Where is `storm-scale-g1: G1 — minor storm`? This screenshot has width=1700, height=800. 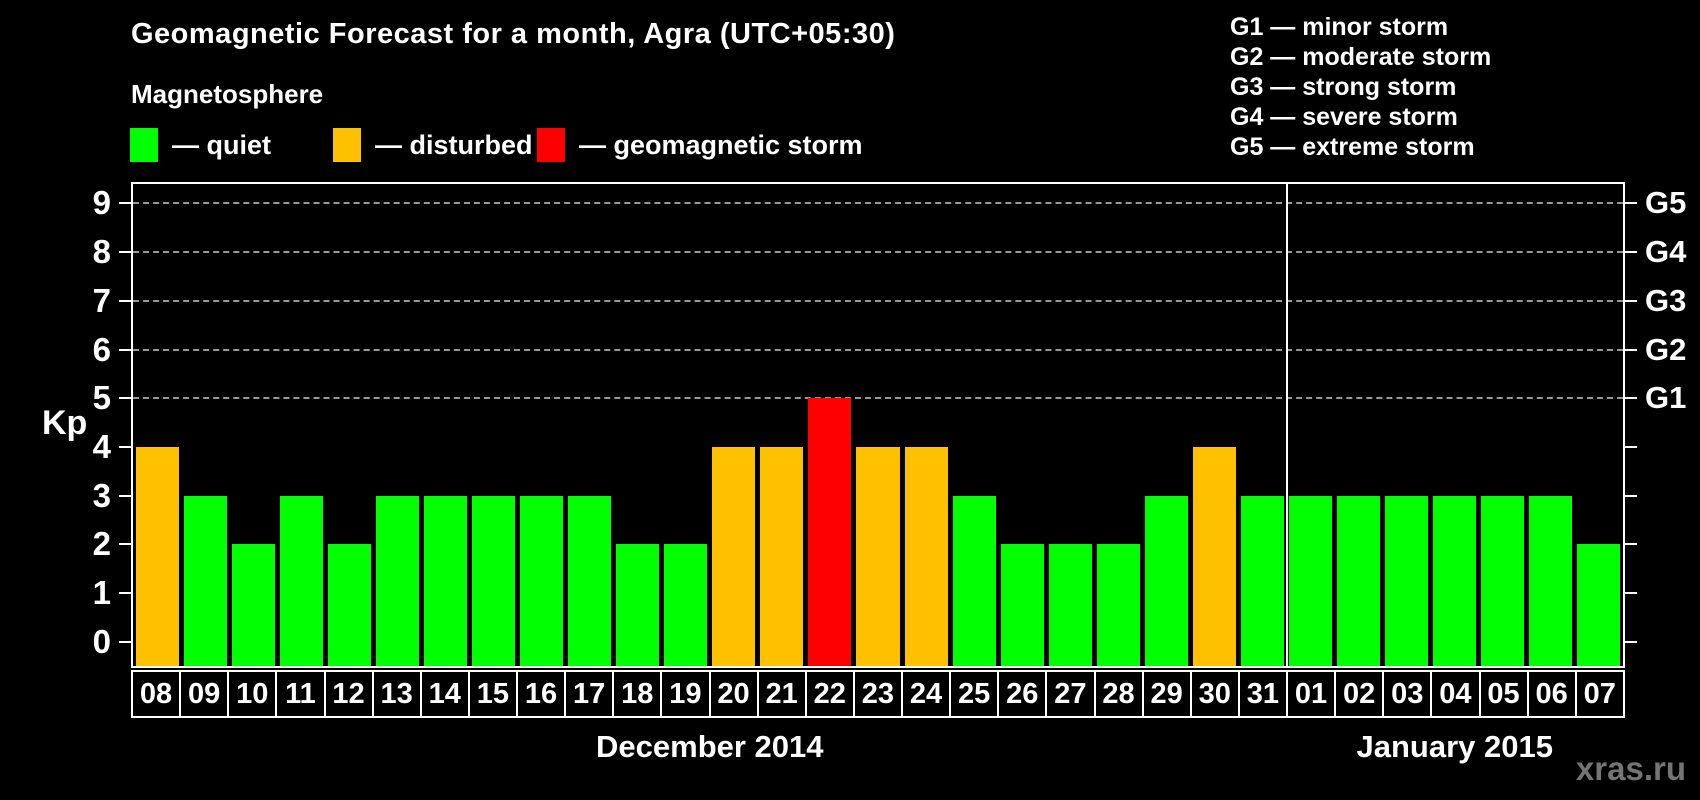
storm-scale-g1: G1 — minor storm is located at coordinates (1339, 27).